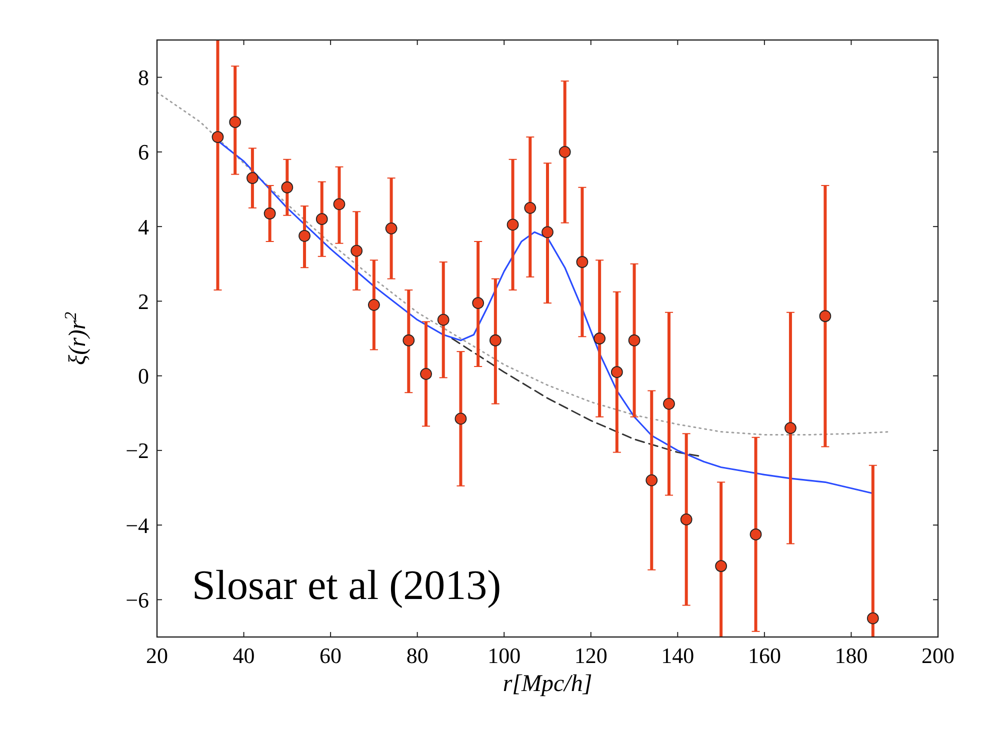 The height and width of the screenshot is (731, 988). What do you see at coordinates (143, 376) in the screenshot?
I see `y-tick-label: 0` at bounding box center [143, 376].